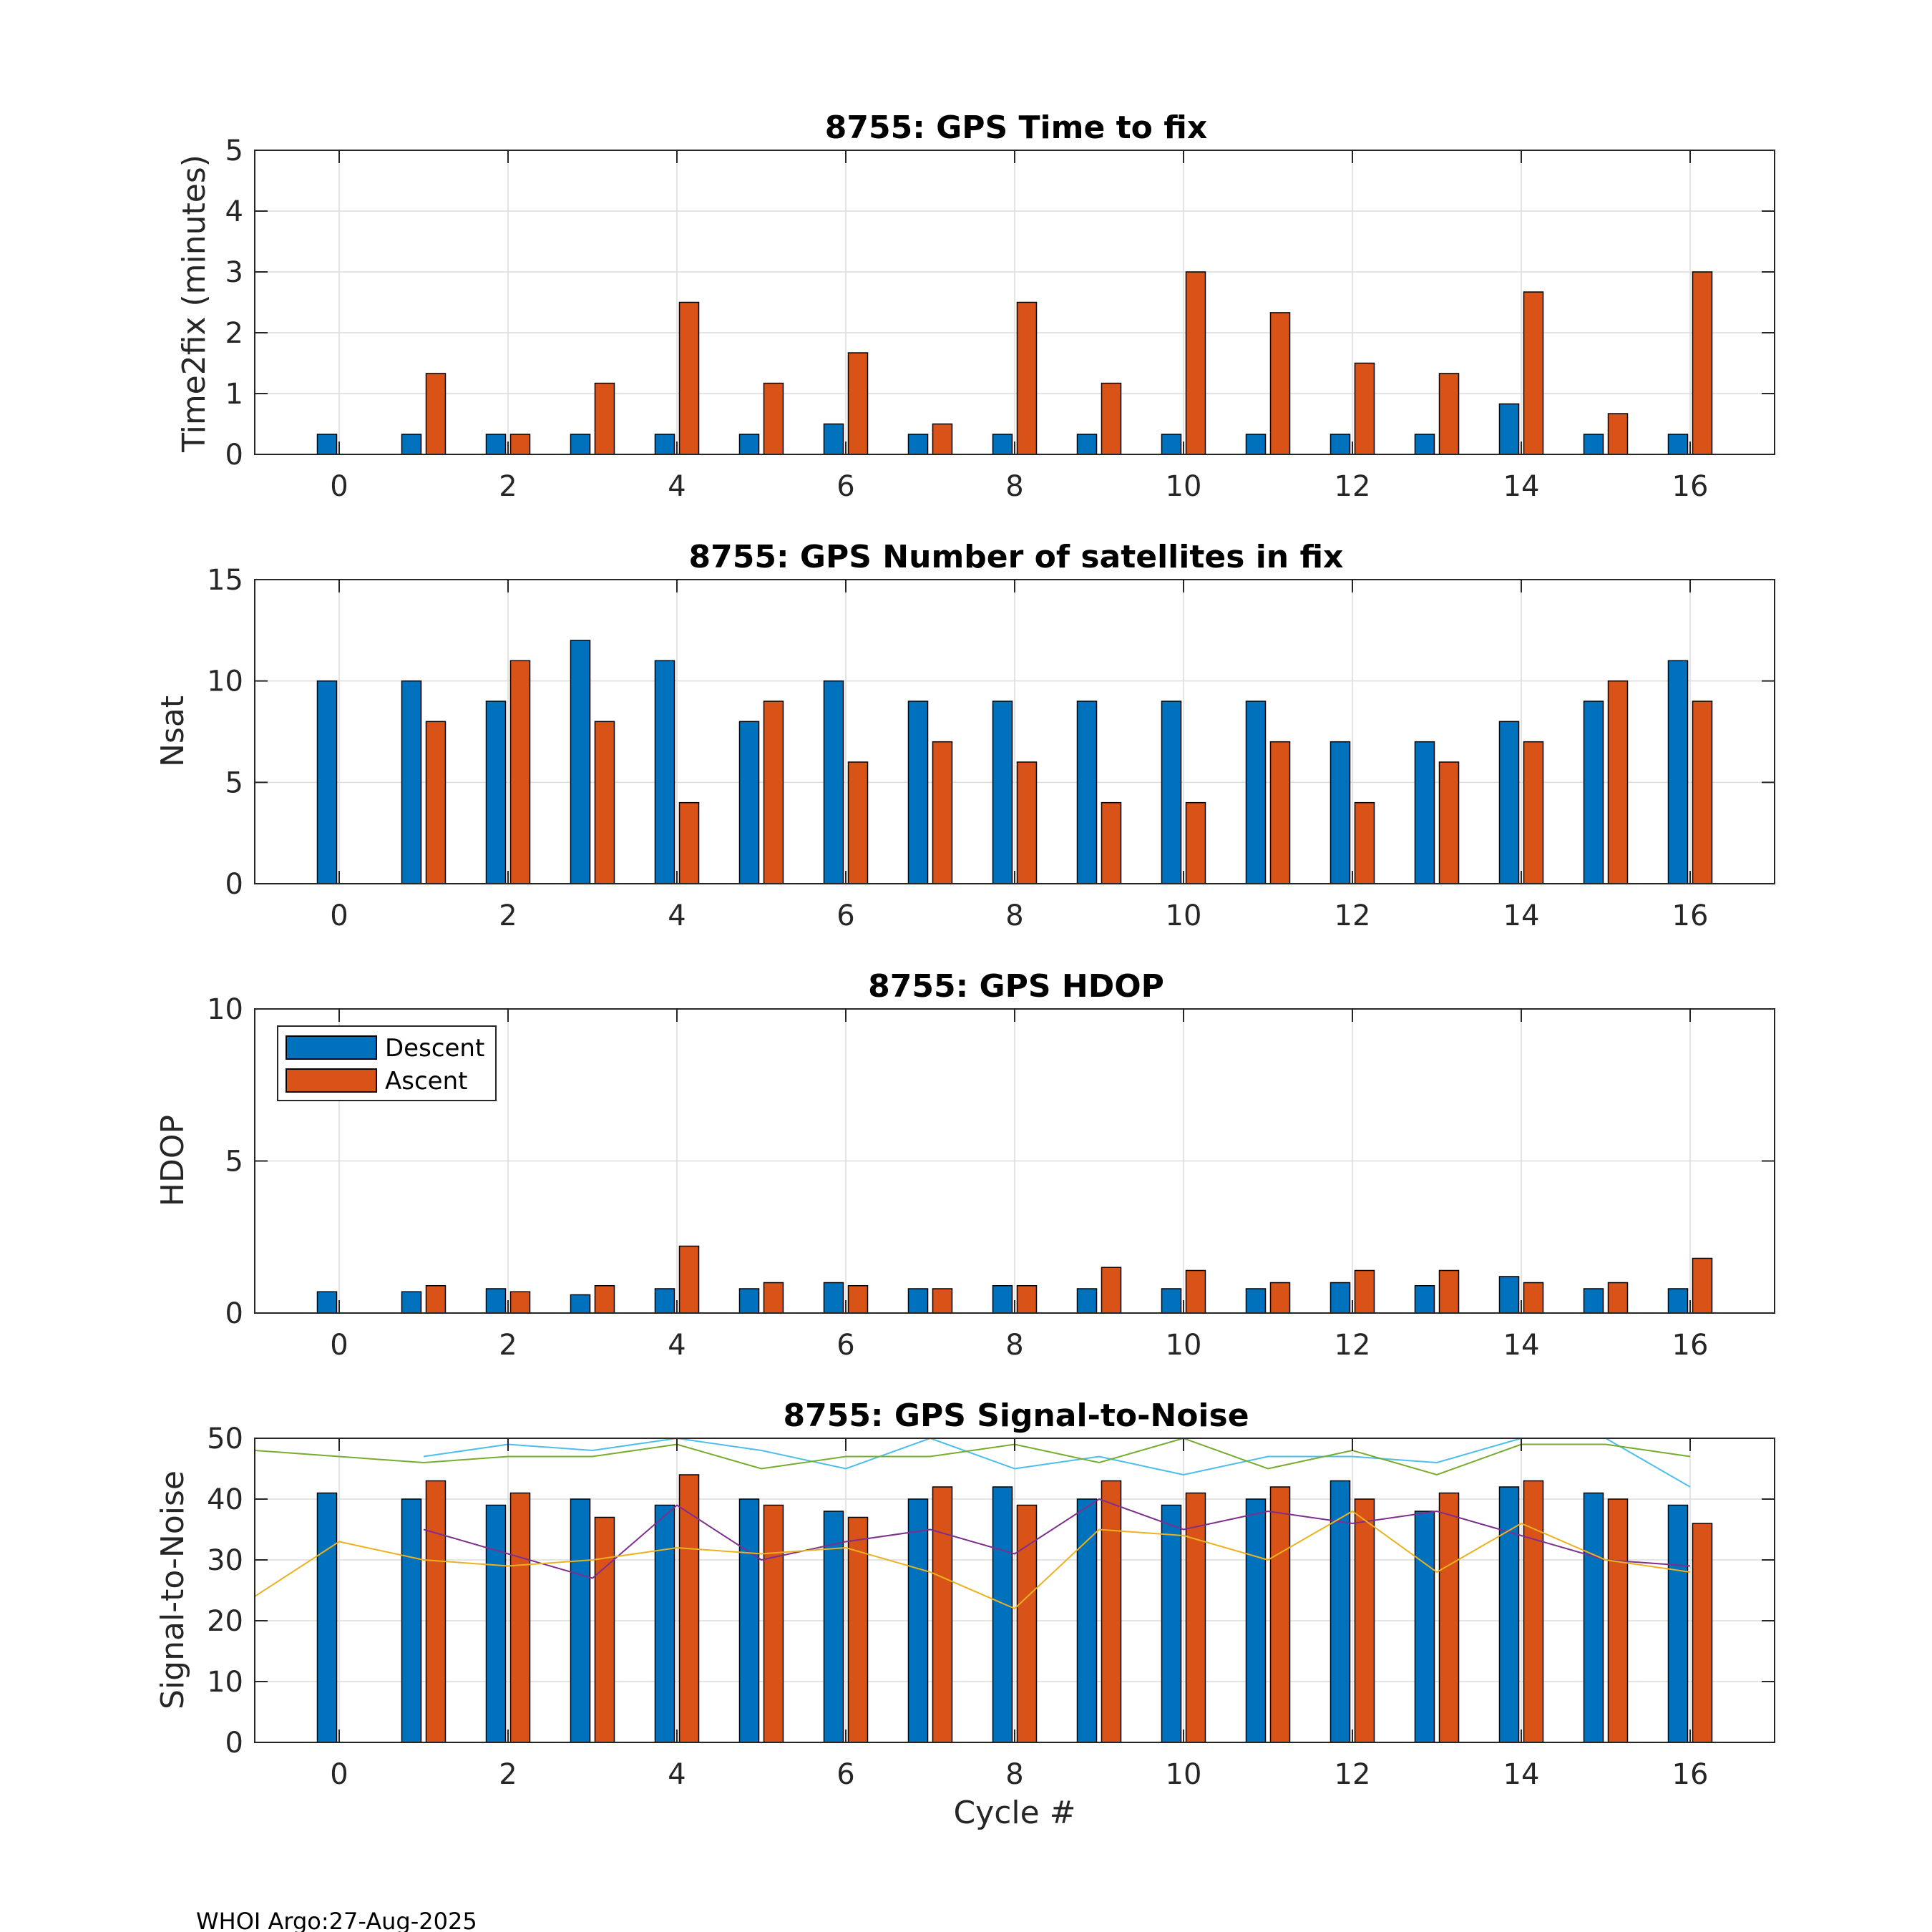 The image size is (1932, 1932). What do you see at coordinates (845, 915) in the screenshot?
I see `x-tick-label: 6` at bounding box center [845, 915].